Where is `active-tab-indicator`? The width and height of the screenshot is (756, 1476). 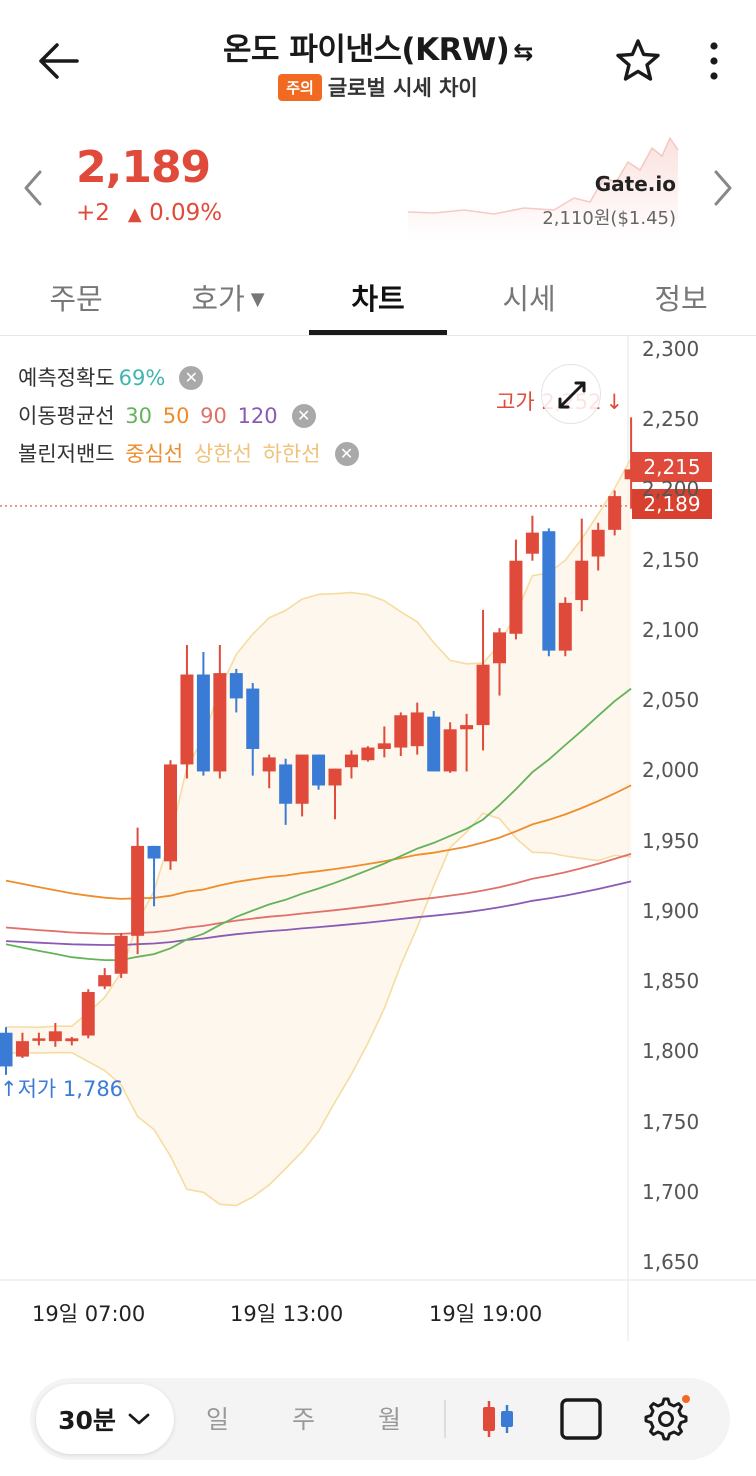
active-tab-indicator is located at coordinates (378, 332).